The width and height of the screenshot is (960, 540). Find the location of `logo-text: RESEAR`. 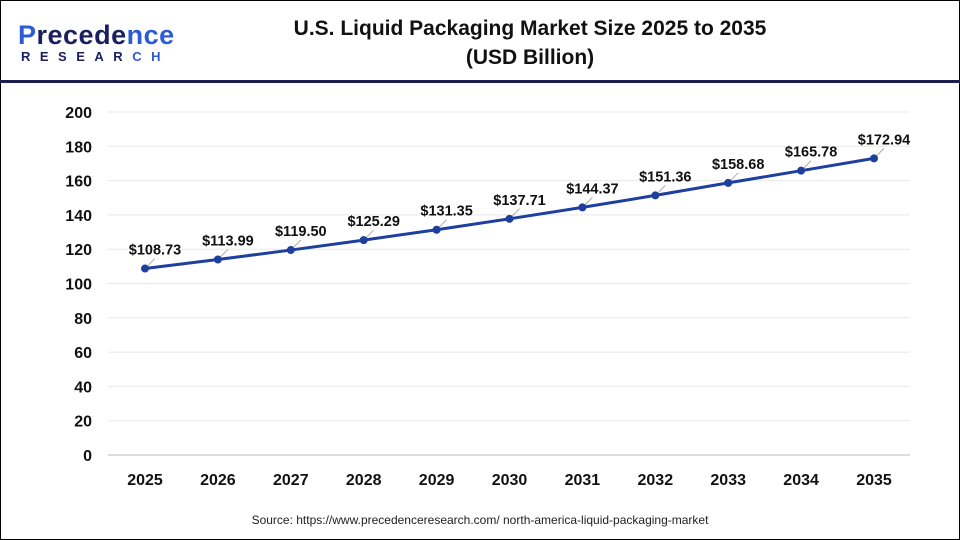

logo-text: RESEAR is located at coordinates (77, 56).